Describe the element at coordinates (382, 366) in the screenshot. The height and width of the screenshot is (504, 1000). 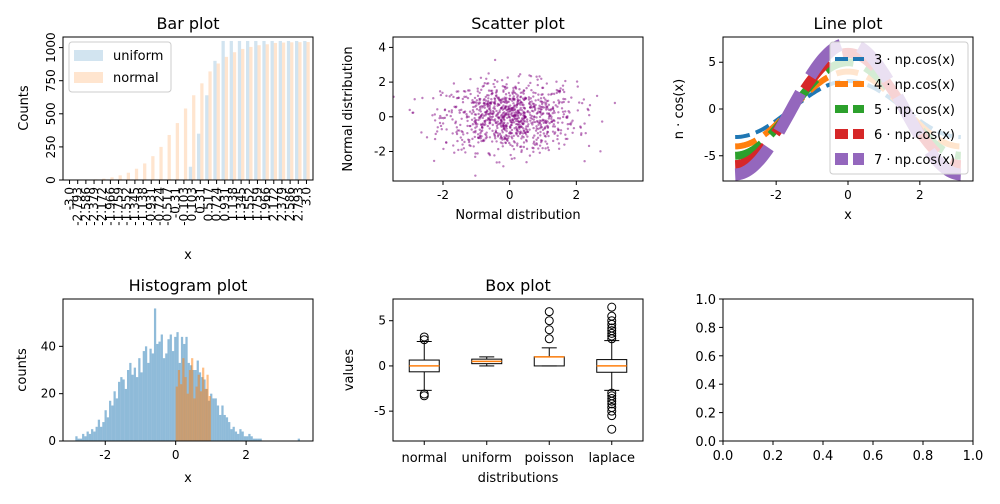
I see `box-plot-ytick-label: 0` at that location.